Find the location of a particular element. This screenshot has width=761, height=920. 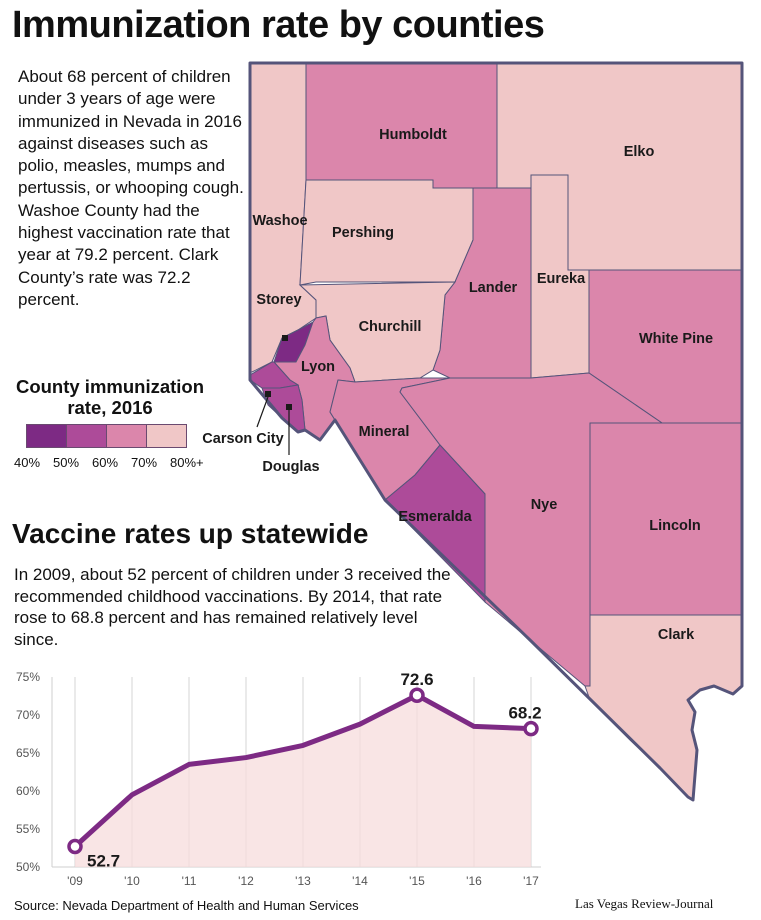

y-tick-label: 75% is located at coordinates (28, 677).